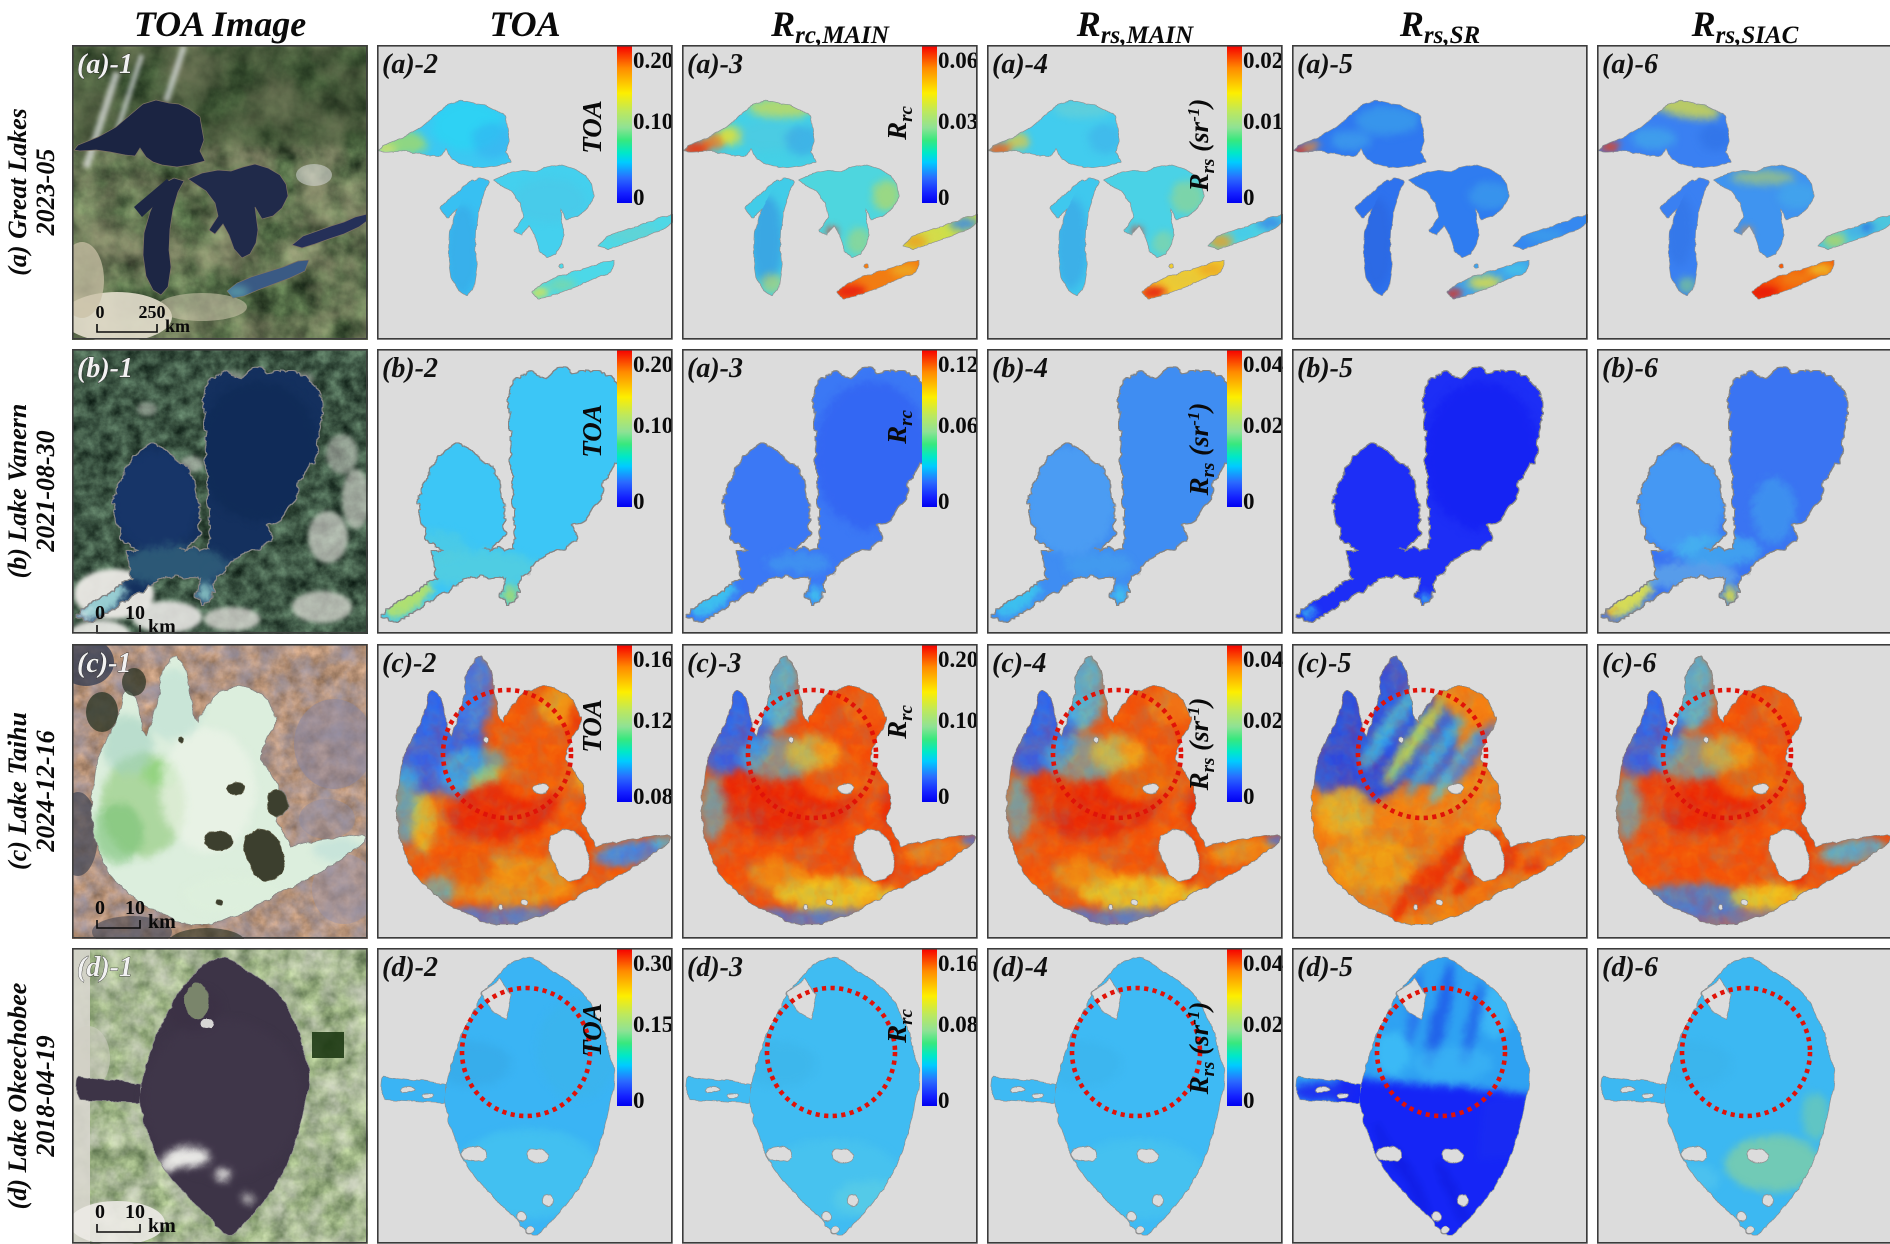  I want to click on svg-text: 2021-08-30, so click(45, 491).